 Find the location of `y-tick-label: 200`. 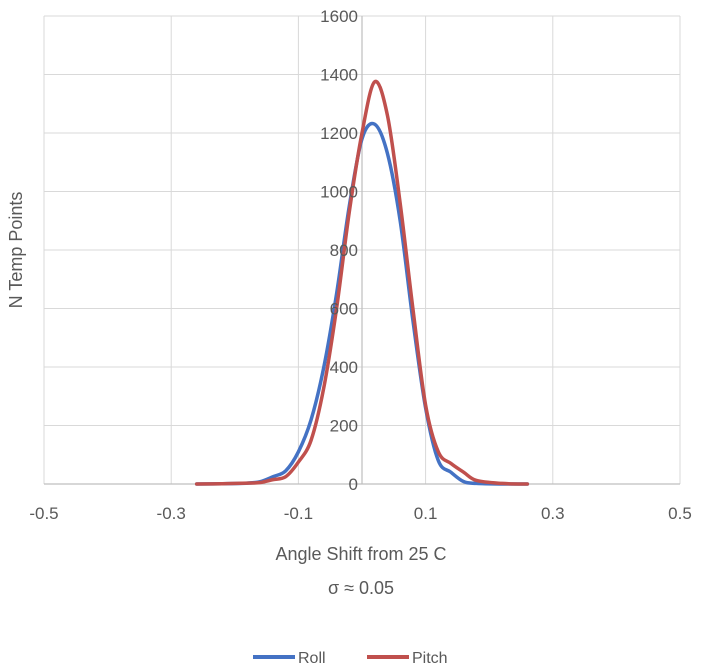

y-tick-label: 200 is located at coordinates (344, 426).